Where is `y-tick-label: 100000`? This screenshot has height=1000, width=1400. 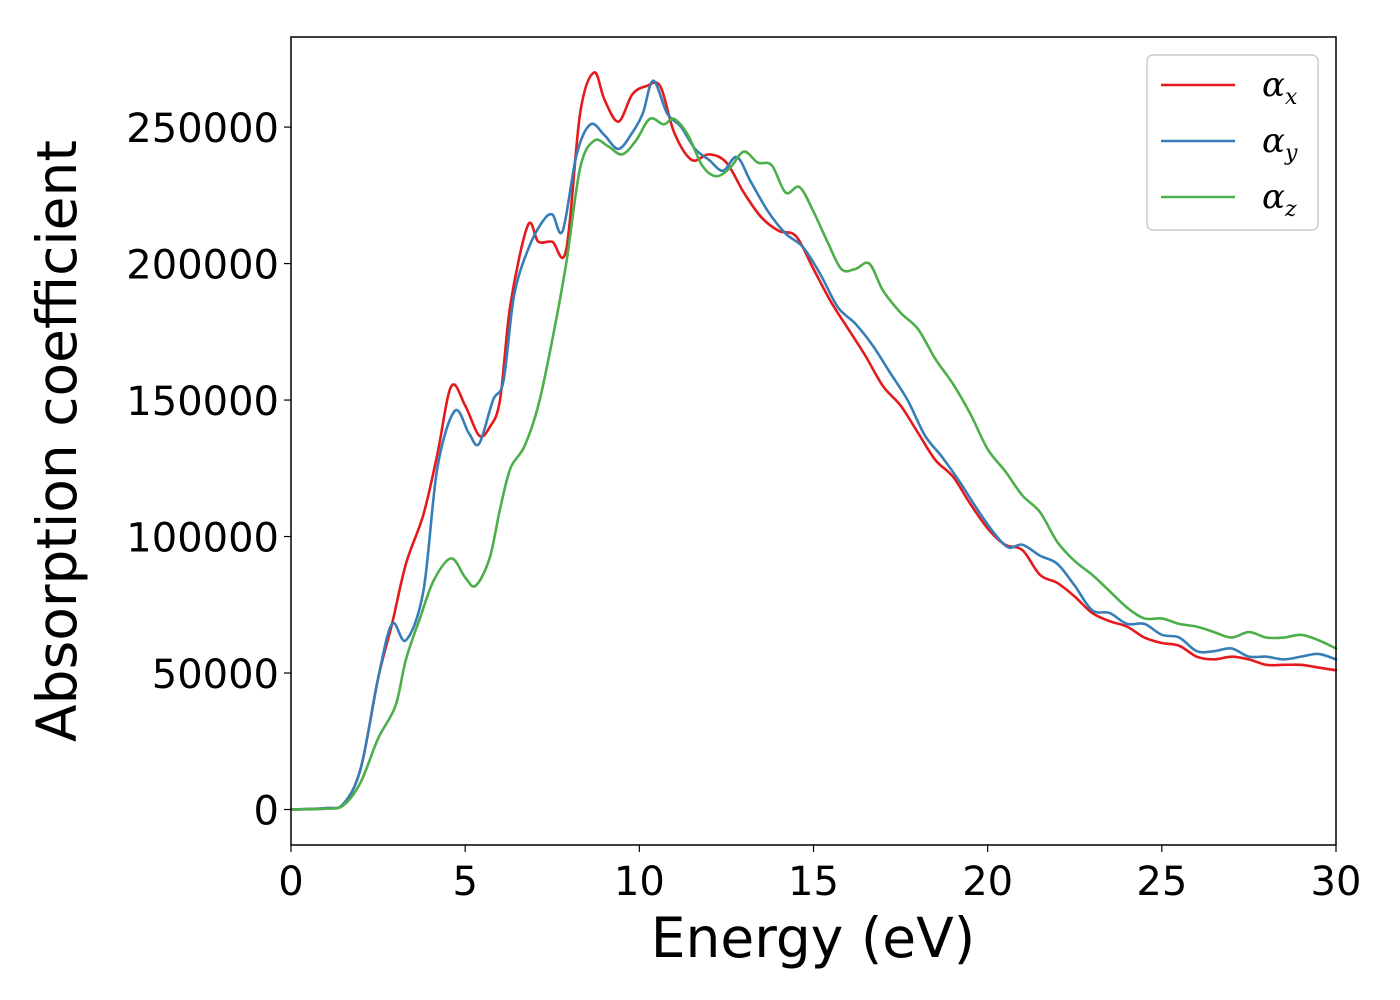
y-tick-label: 100000 is located at coordinates (202, 539).